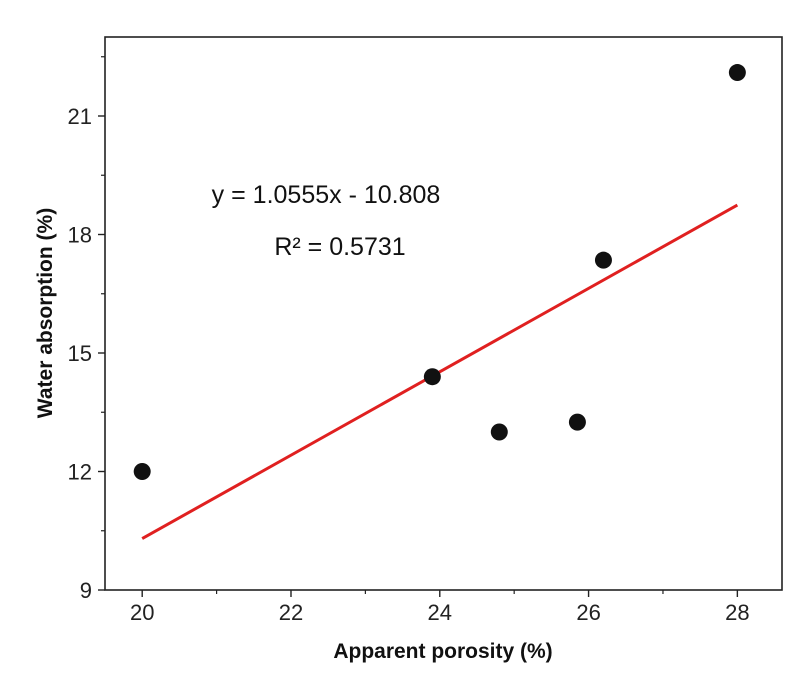 This screenshot has width=800, height=676. What do you see at coordinates (86, 329) in the screenshot?
I see `y-axis-ticks: 9 12 15 18 21` at bounding box center [86, 329].